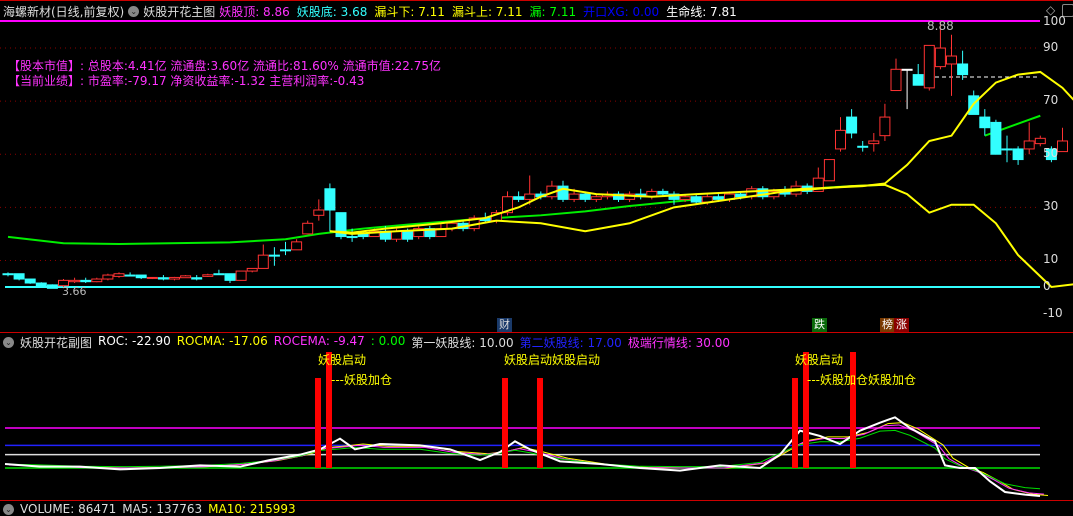  What do you see at coordinates (64, 11) in the screenshot?
I see `stock-title: 海螺新材(日线,前复权)` at bounding box center [64, 11].